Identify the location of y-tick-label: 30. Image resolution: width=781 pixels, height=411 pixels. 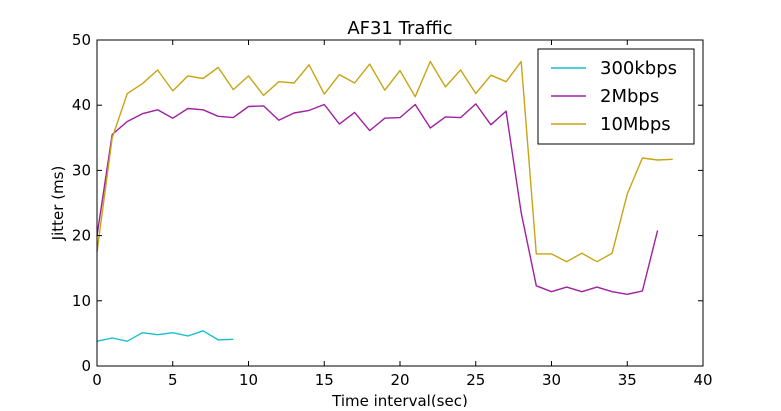
(81, 170).